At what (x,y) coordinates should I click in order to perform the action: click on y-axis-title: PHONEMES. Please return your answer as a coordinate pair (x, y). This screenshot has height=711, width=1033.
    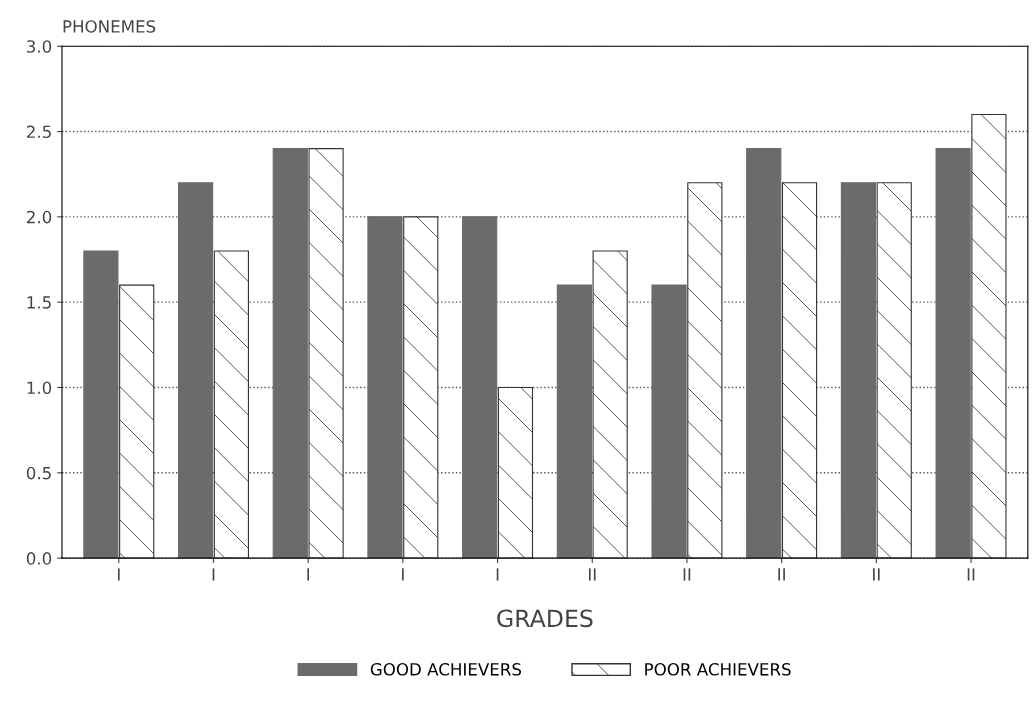
    Looking at the image, I should click on (109, 26).